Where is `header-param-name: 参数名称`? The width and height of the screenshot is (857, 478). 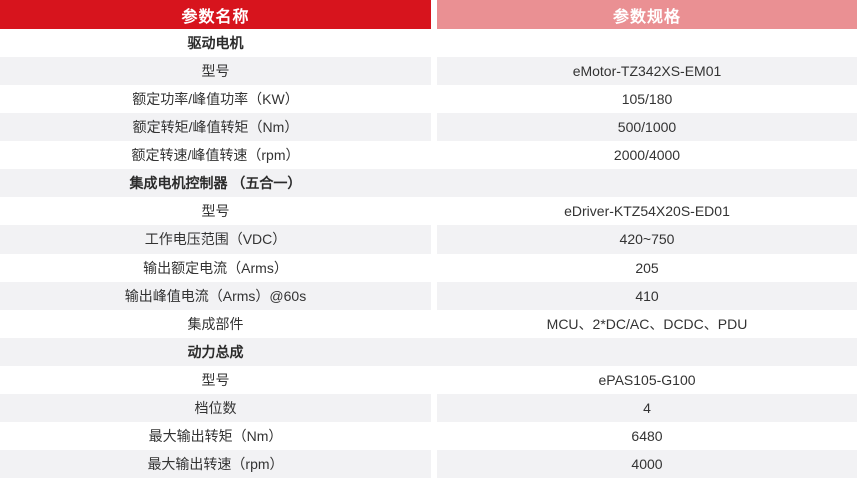 header-param-name: 参数名称 is located at coordinates (215, 14).